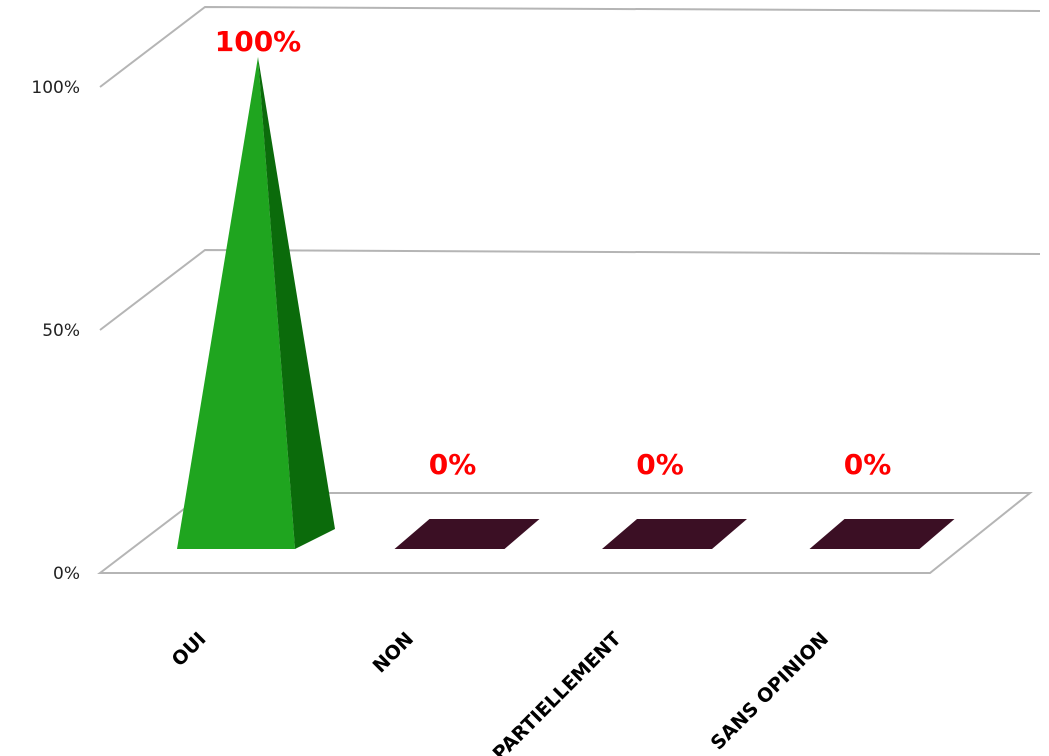 The width and height of the screenshot is (1049, 756). What do you see at coordinates (258, 41) in the screenshot?
I see `data-label: 100%` at bounding box center [258, 41].